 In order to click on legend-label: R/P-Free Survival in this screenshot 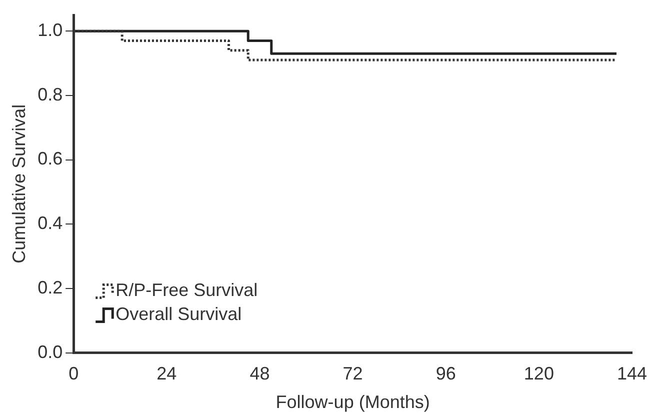, I will do `click(187, 290)`.